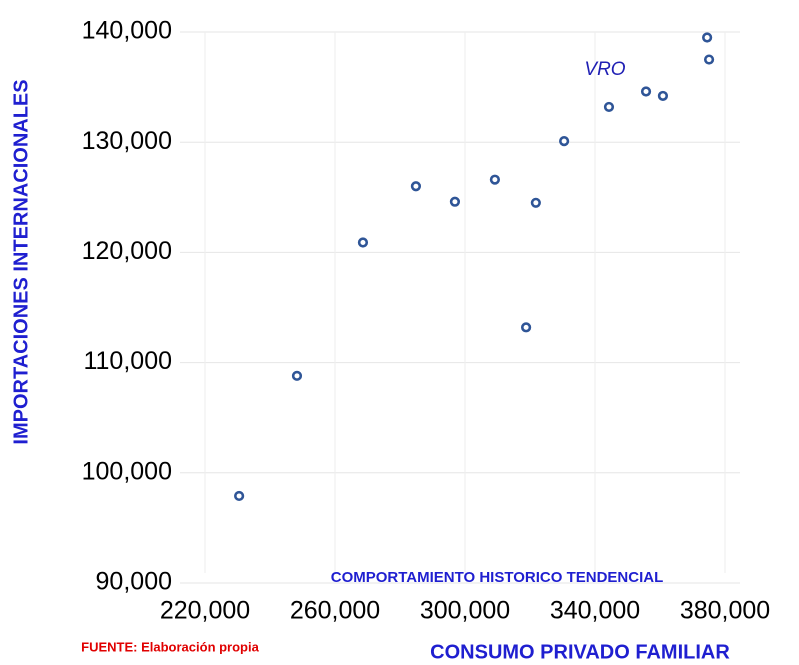  I want to click on y-tick-label: 100,000, so click(127, 471).